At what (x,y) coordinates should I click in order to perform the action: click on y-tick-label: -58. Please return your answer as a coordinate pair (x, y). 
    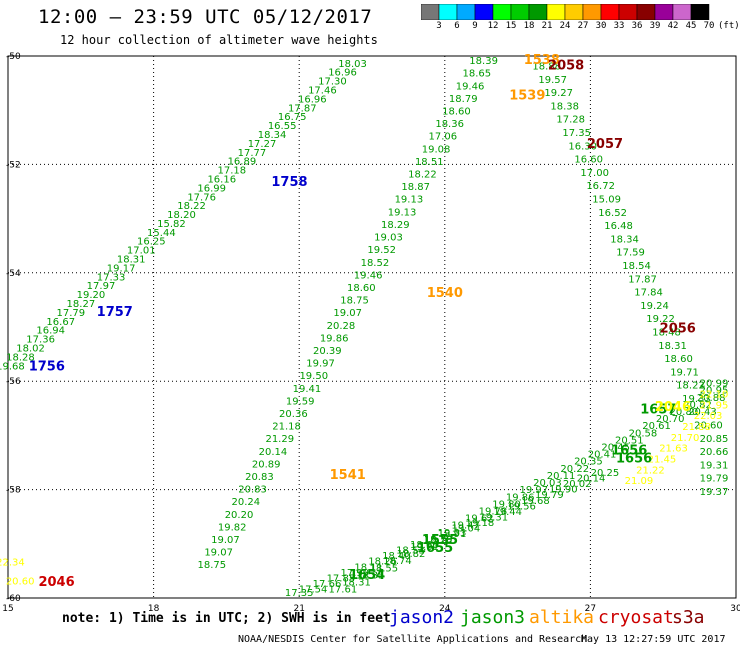
    Looking at the image, I should click on (13, 491).